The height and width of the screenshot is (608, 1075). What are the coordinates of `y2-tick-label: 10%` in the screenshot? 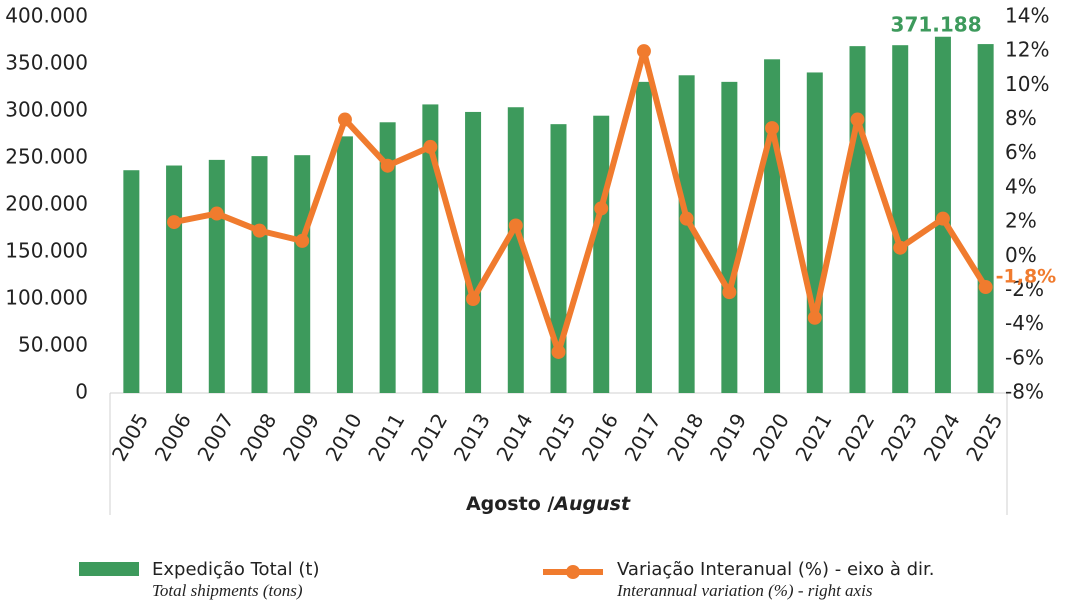 It's located at (1027, 84).